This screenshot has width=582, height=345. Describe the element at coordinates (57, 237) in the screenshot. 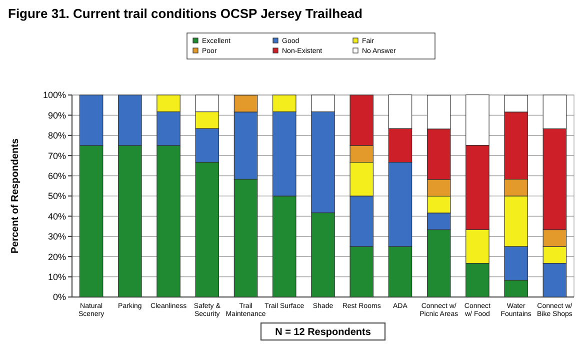

I see `y-tick-label: 30%` at that location.